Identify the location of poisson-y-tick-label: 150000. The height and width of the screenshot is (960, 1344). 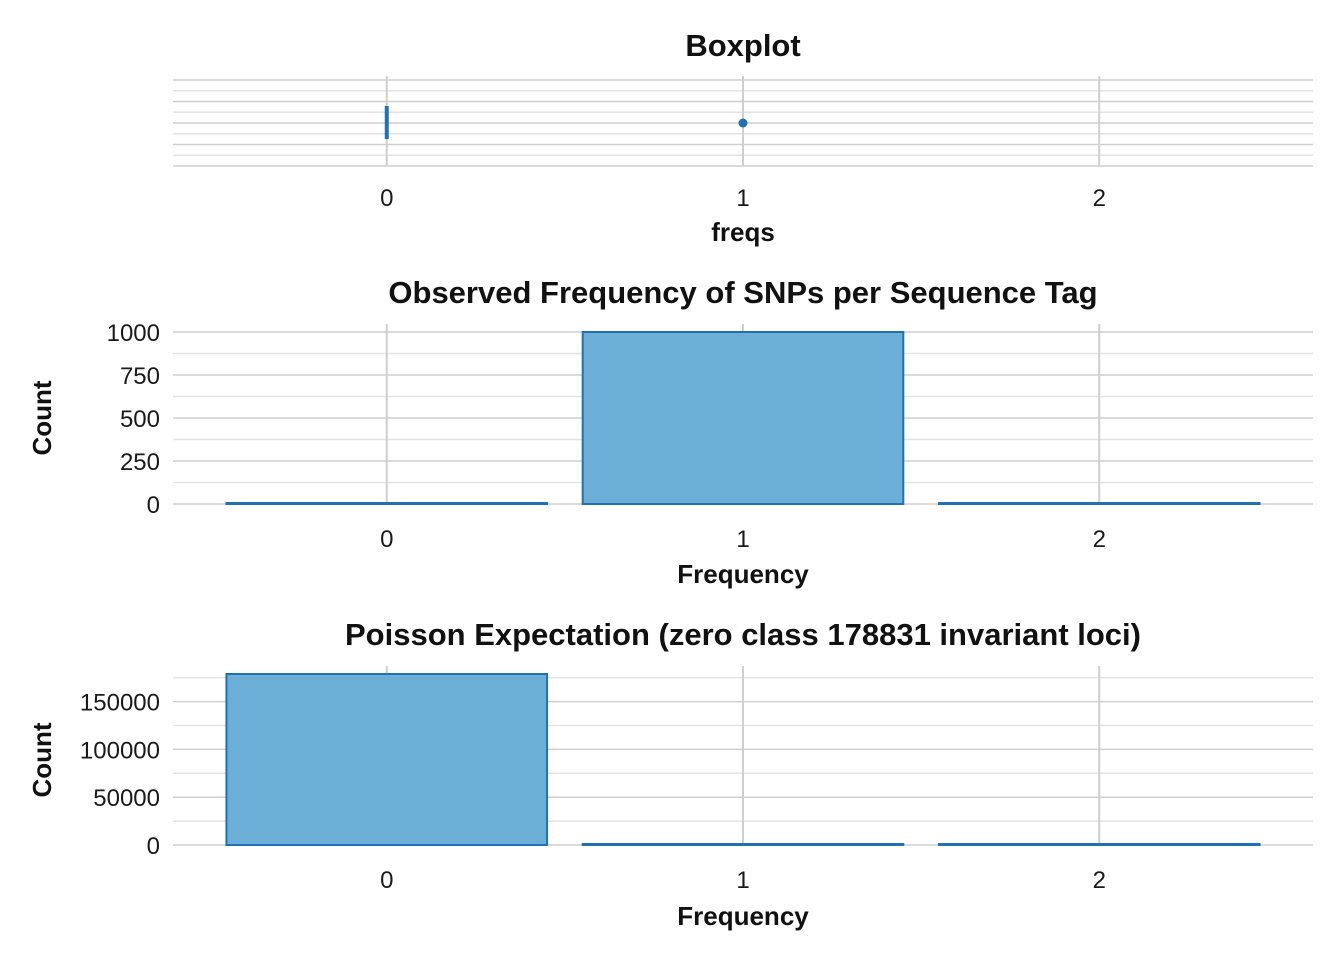
(120, 703).